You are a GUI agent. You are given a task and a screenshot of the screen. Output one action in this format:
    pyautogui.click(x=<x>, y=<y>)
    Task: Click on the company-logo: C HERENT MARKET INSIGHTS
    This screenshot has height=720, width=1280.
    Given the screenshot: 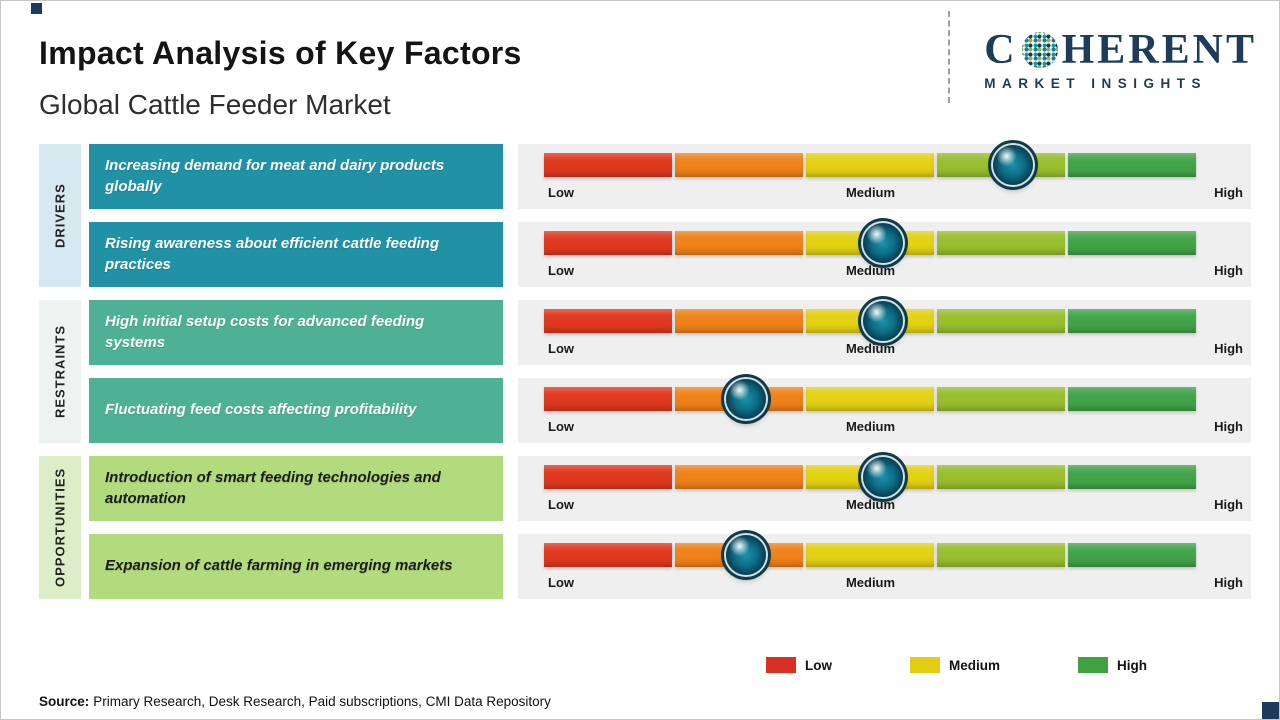 What is the action you would take?
    pyautogui.click(x=1120, y=60)
    